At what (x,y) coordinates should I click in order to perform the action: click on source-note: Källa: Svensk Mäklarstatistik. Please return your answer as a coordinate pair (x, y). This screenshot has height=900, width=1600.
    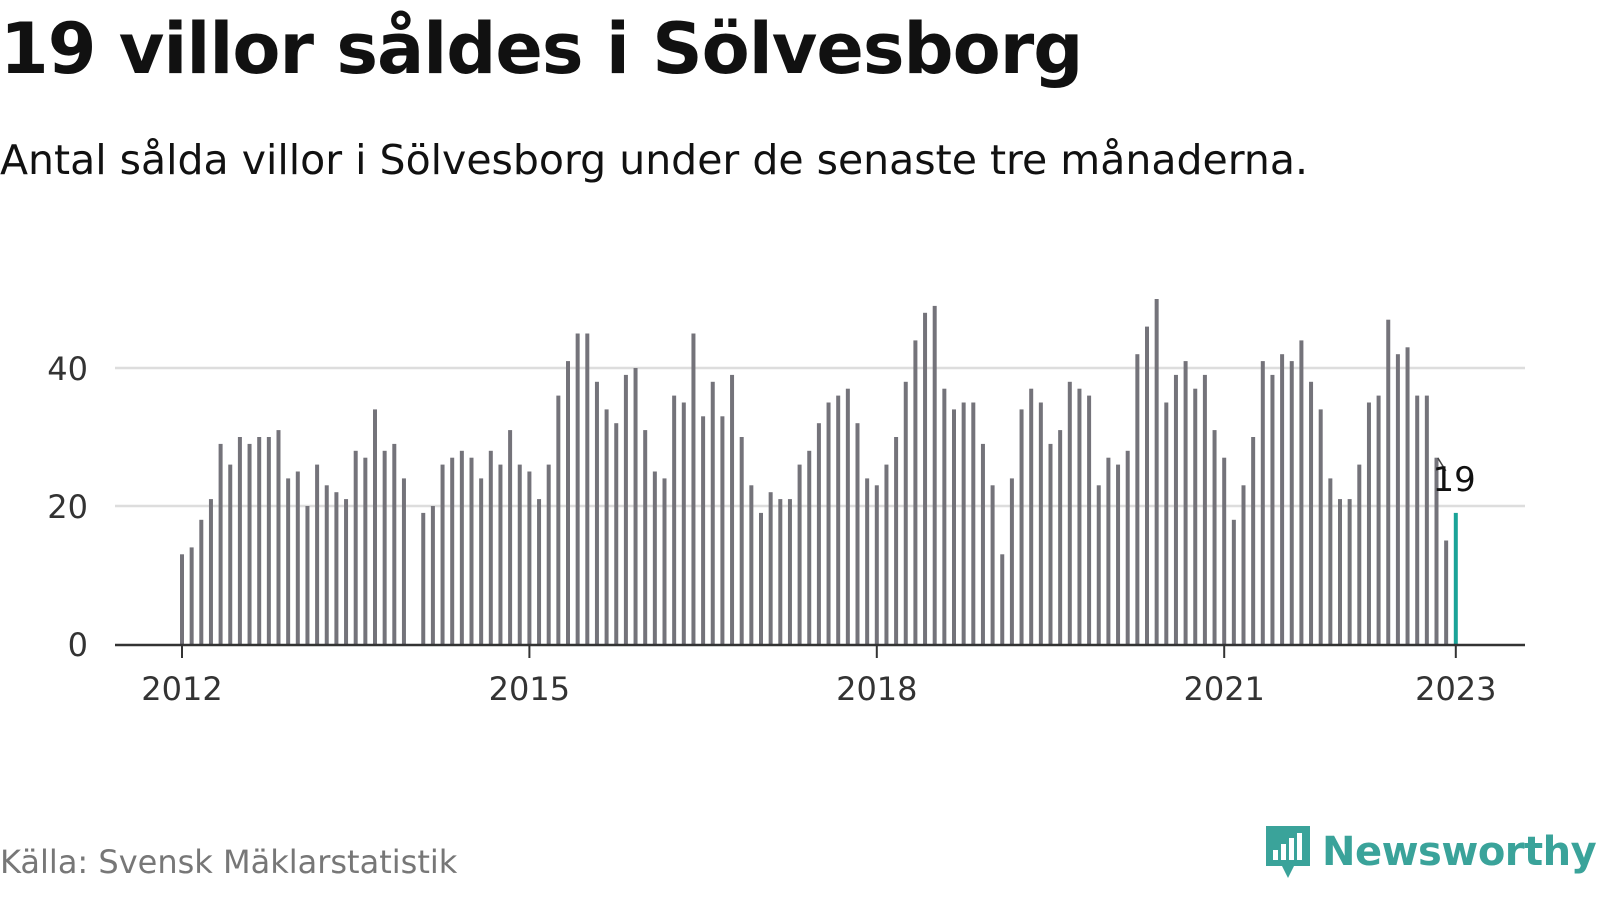
    Looking at the image, I should click on (229, 862).